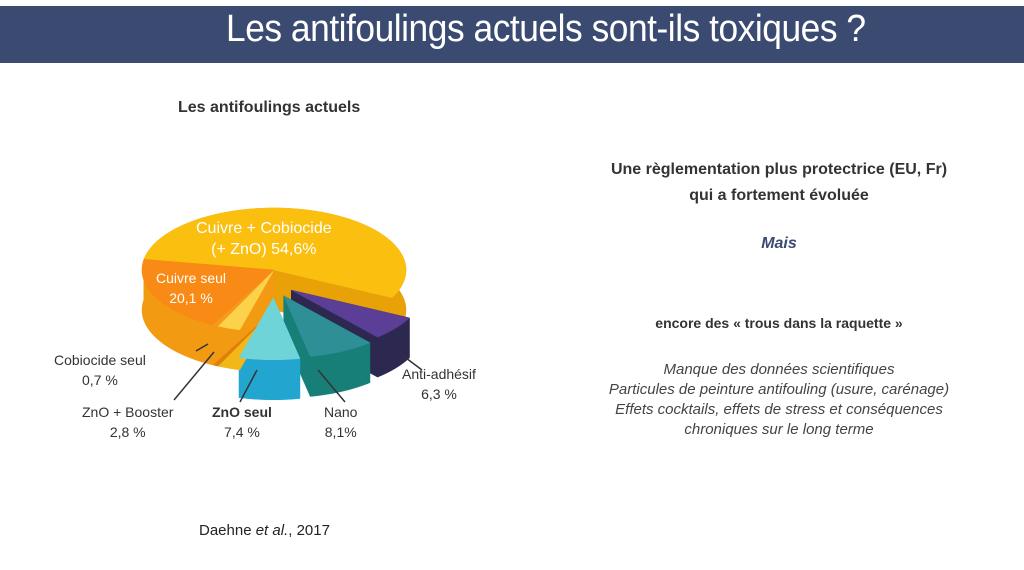  Describe the element at coordinates (191, 298) in the screenshot. I see `slice-value: 20,1 %` at that location.